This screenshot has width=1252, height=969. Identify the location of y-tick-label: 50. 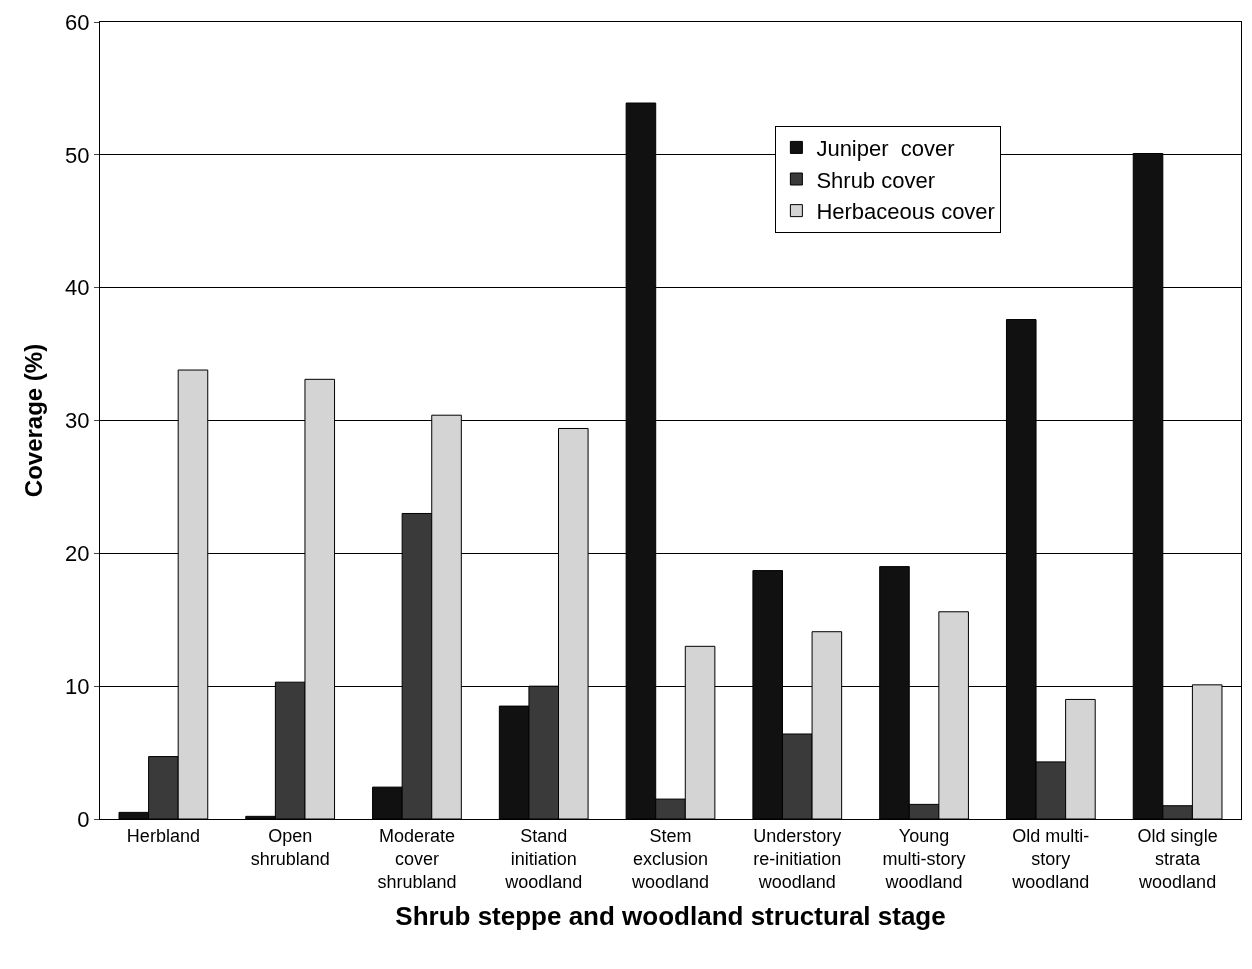
(77, 155).